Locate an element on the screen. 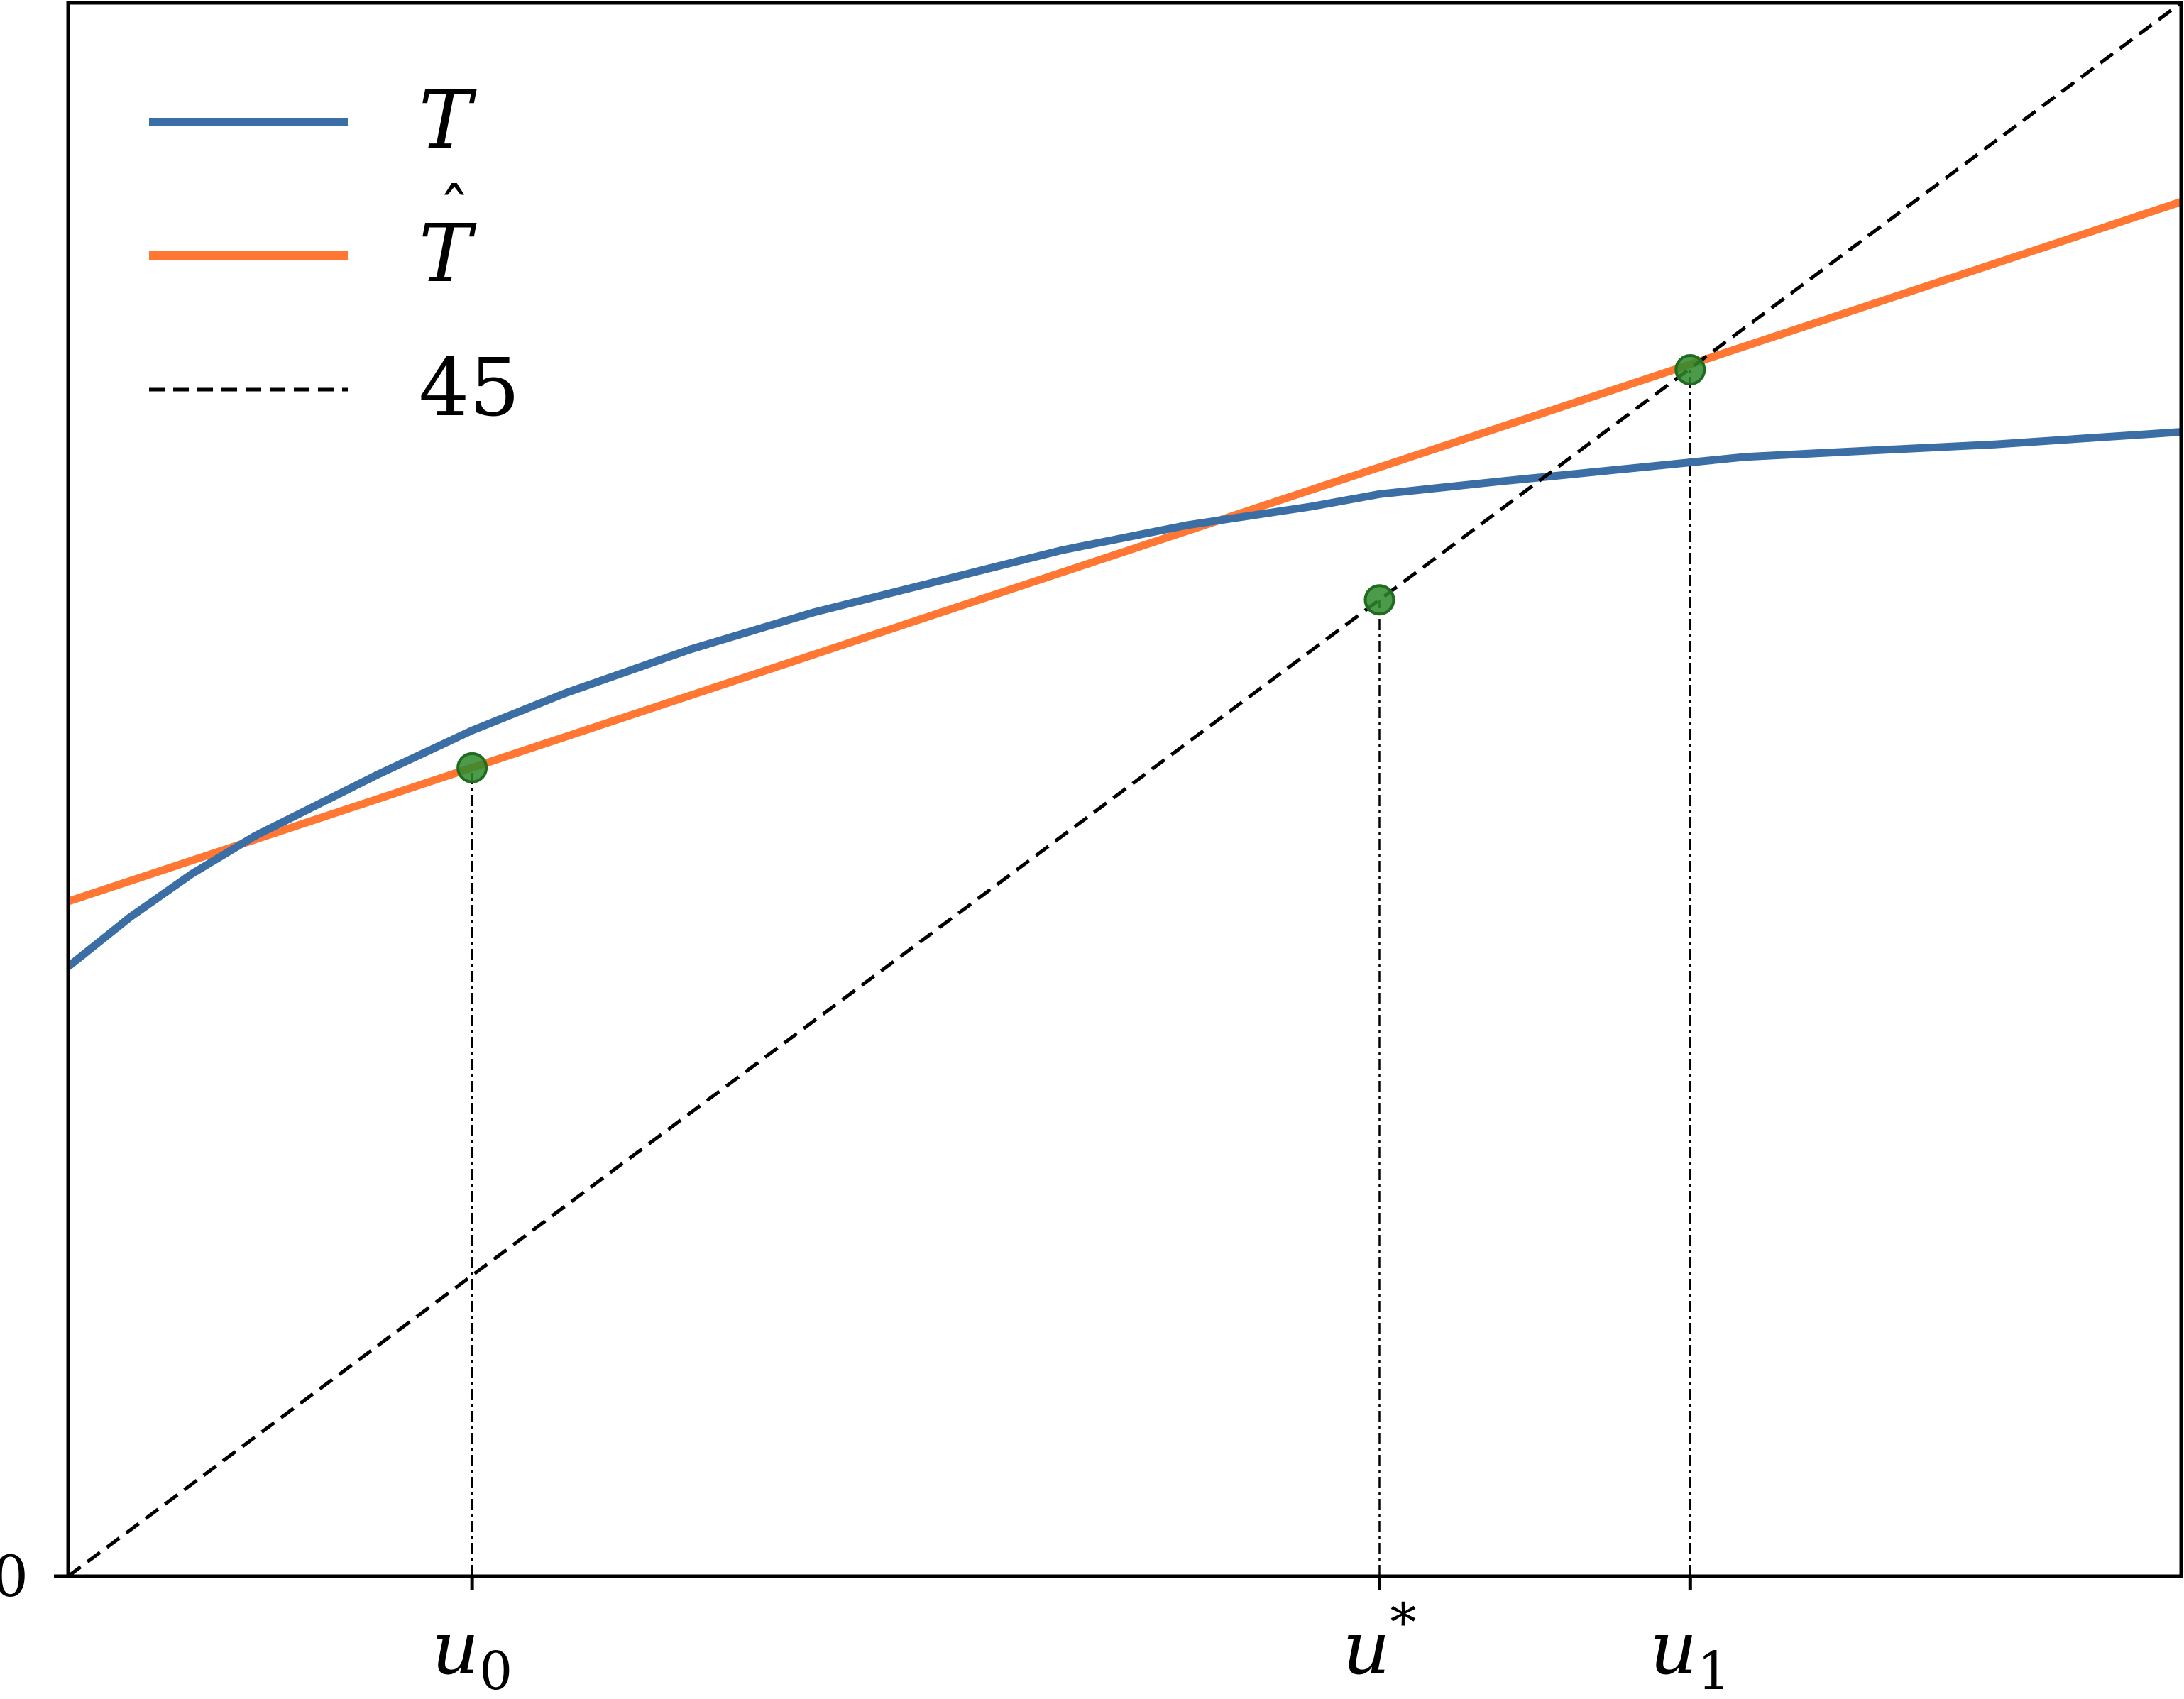  point-markers is located at coordinates (1081, 568).